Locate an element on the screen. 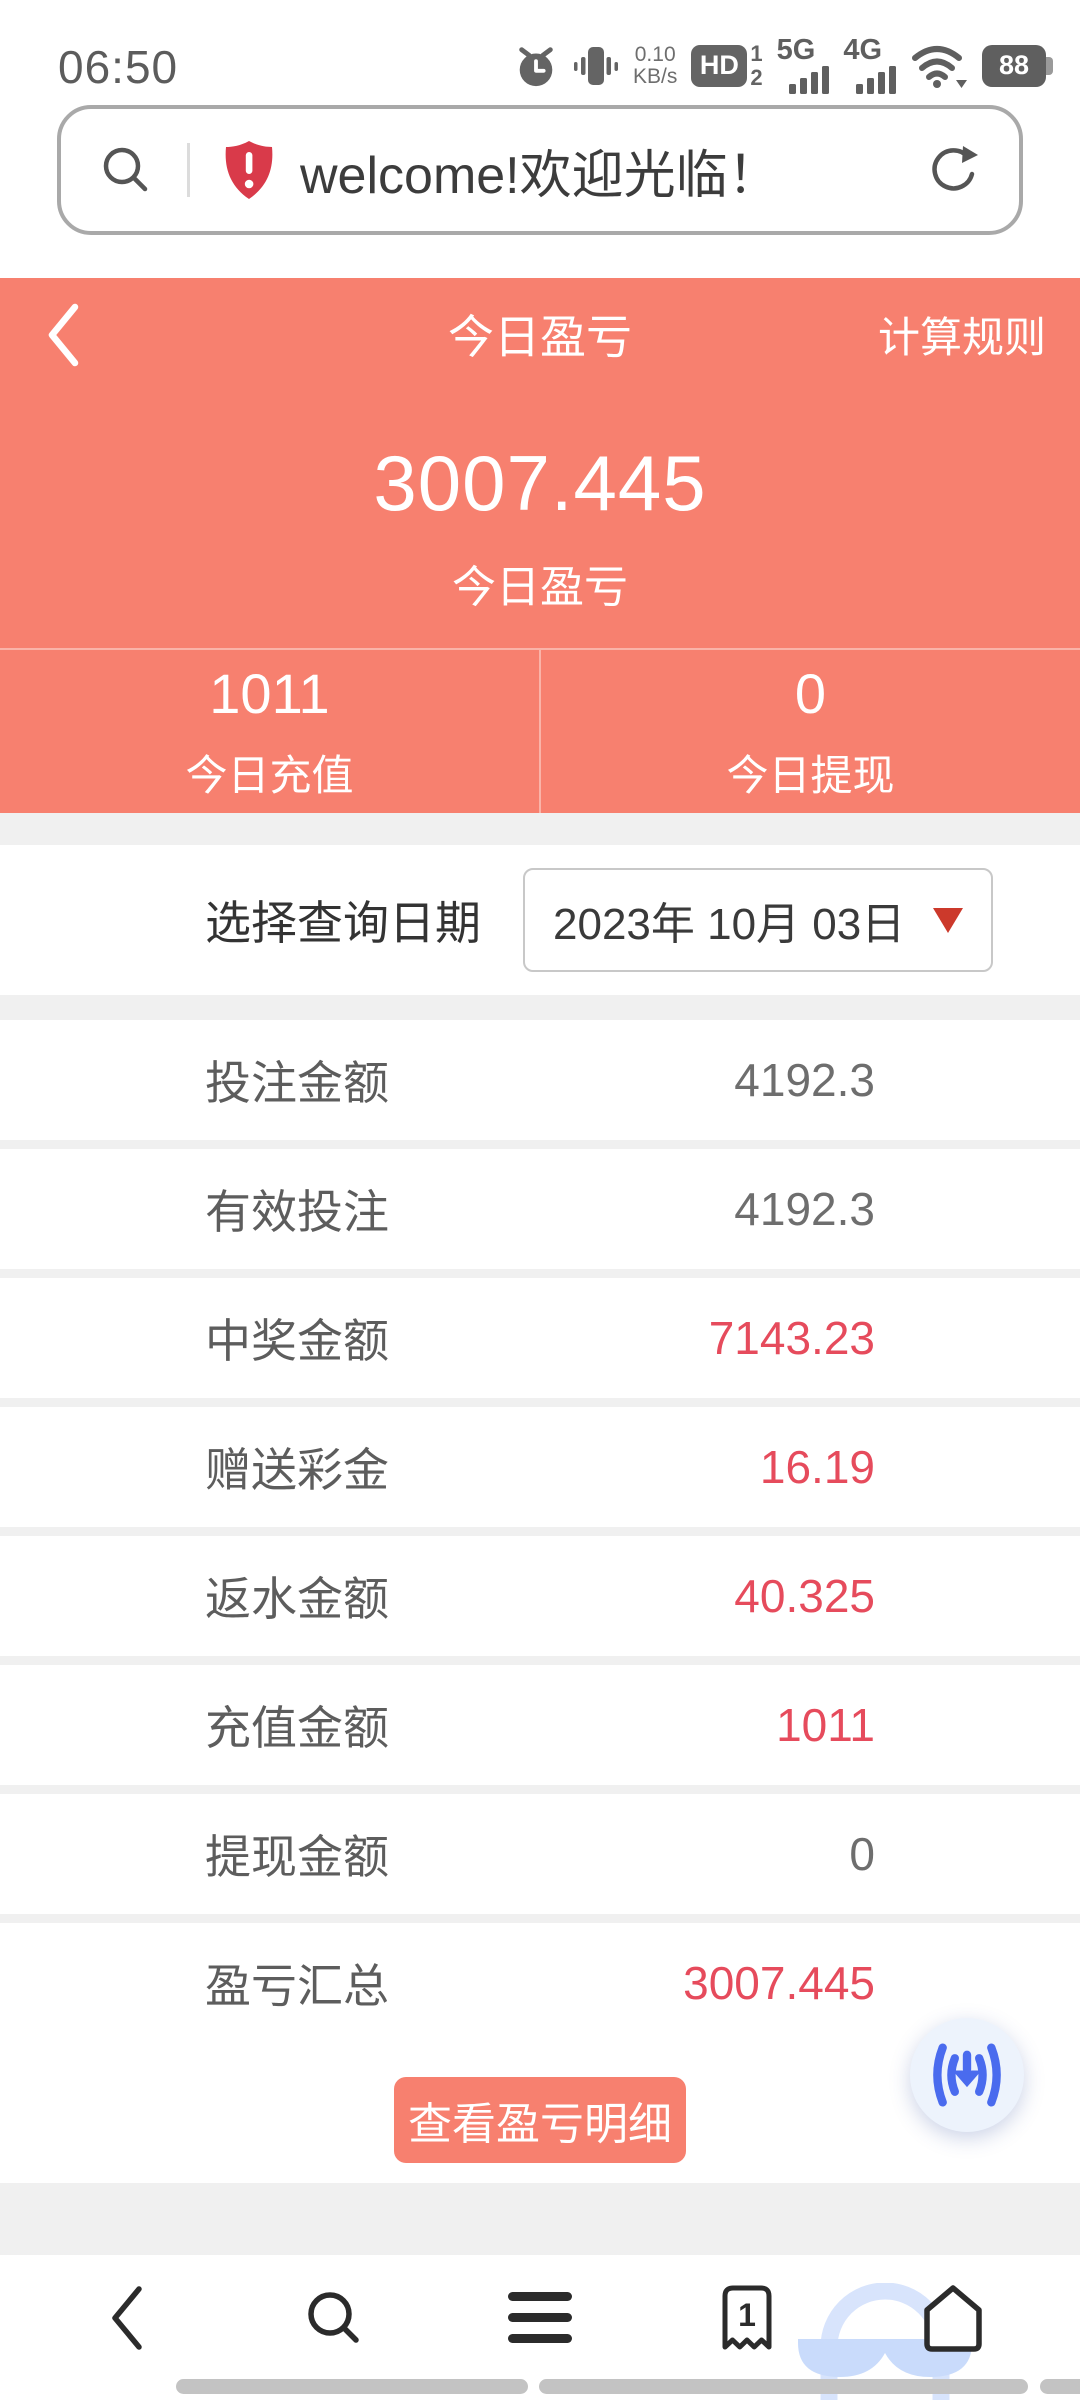  hd-label: HD is located at coordinates (719, 65).